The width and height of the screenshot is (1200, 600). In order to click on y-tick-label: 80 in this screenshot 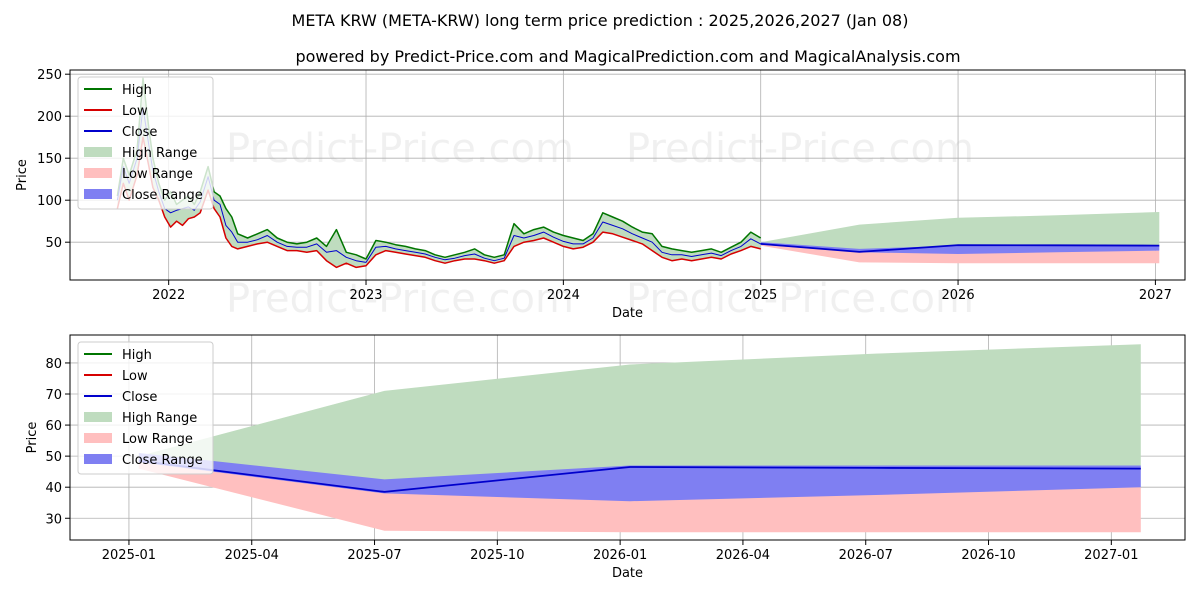, I will do `click(53, 364)`.